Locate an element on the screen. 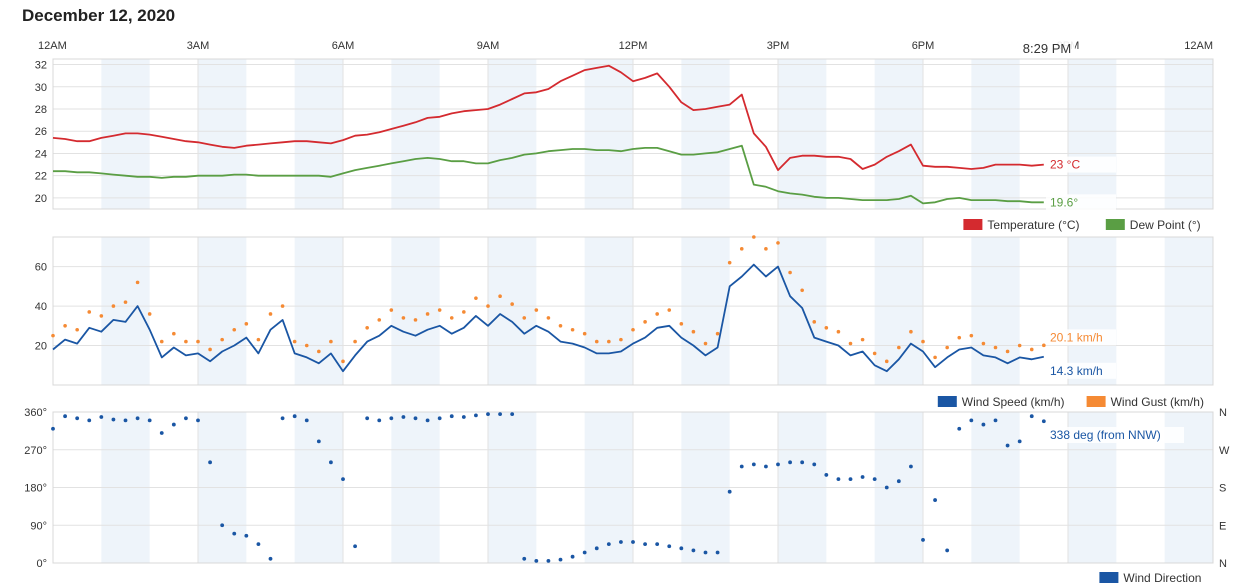  y-tick-label: 90° is located at coordinates (38, 526).